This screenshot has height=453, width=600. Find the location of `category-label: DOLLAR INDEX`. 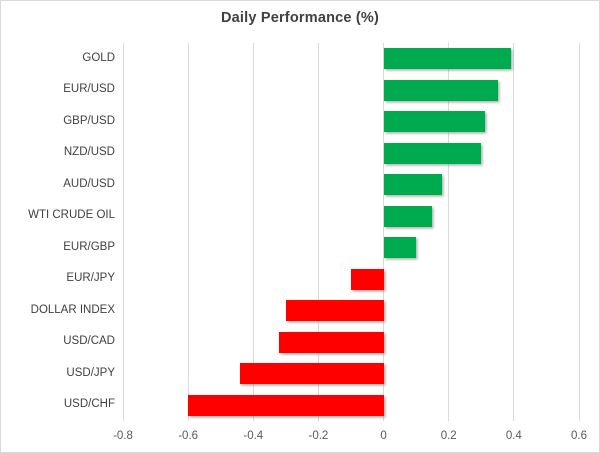

category-label: DOLLAR INDEX is located at coordinates (72, 309).